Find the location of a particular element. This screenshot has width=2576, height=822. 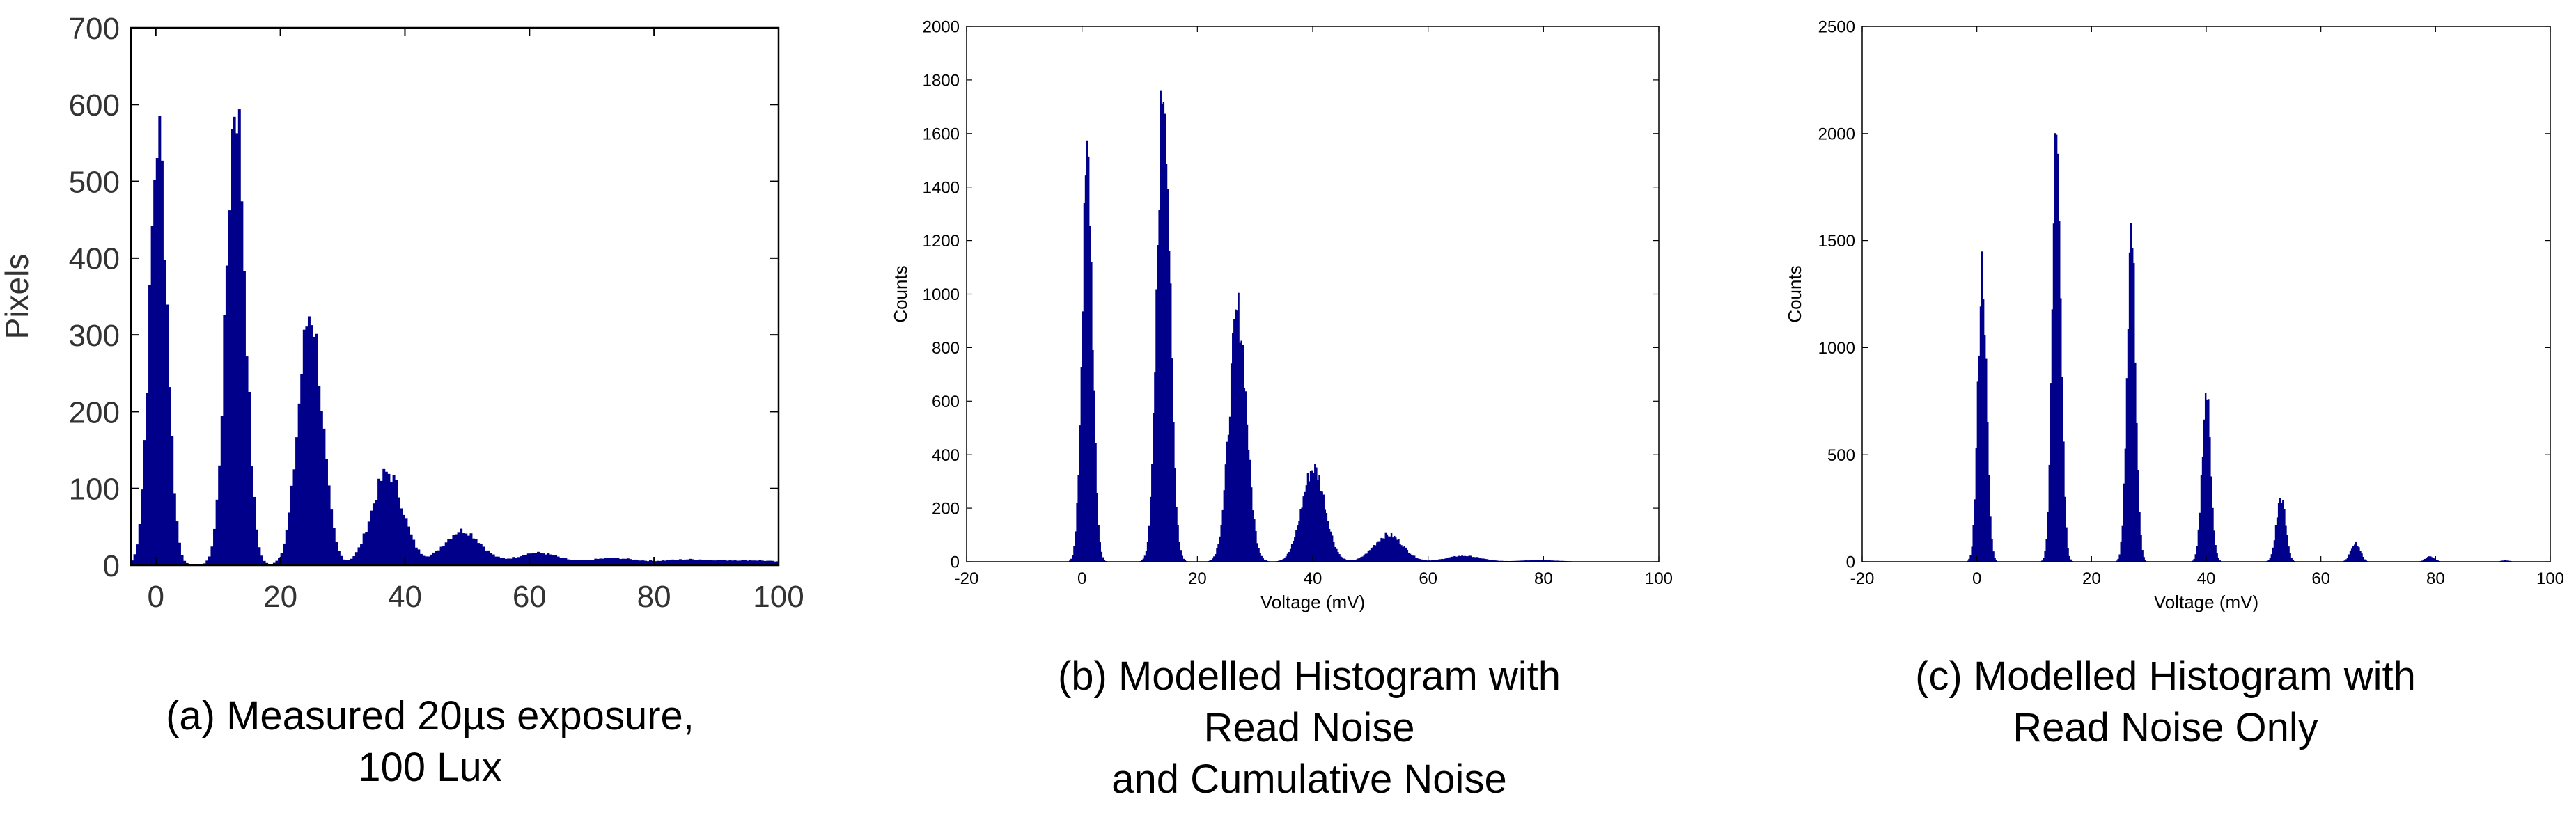

chart-b-x-axis-label: Voltage (mV) is located at coordinates (1313, 602).